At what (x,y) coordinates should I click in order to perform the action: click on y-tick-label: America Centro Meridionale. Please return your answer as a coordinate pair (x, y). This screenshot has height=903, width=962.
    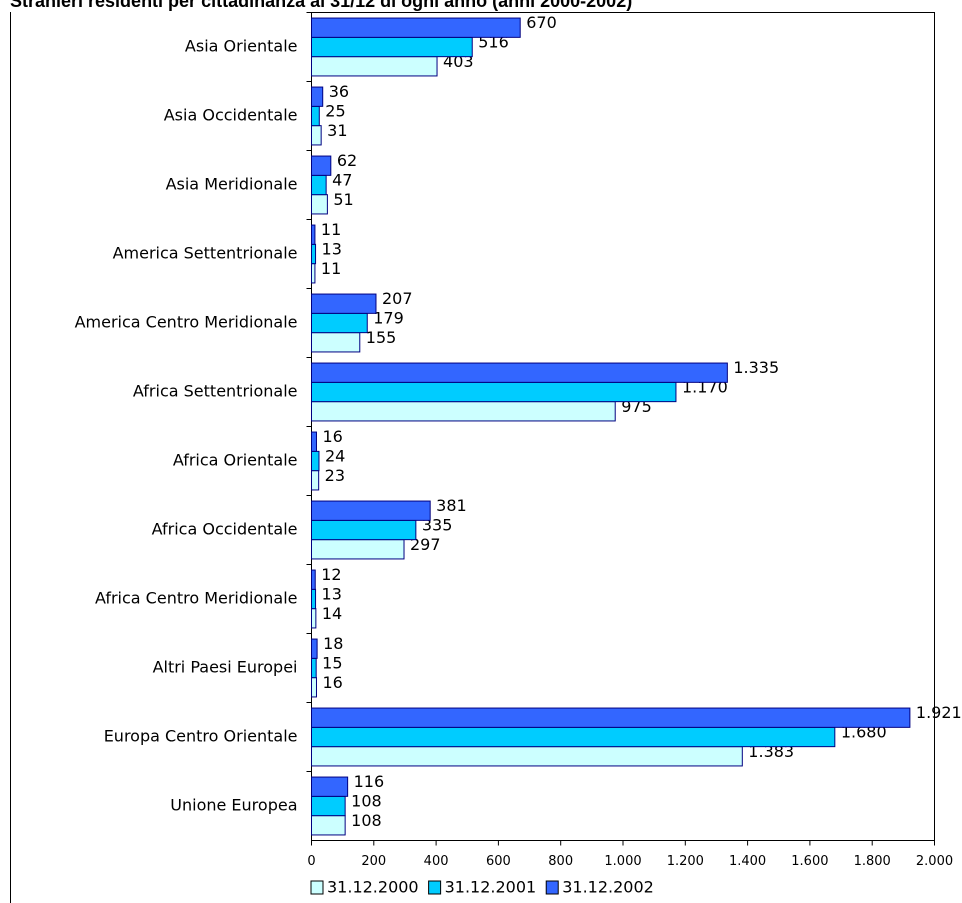
    Looking at the image, I should click on (186, 322).